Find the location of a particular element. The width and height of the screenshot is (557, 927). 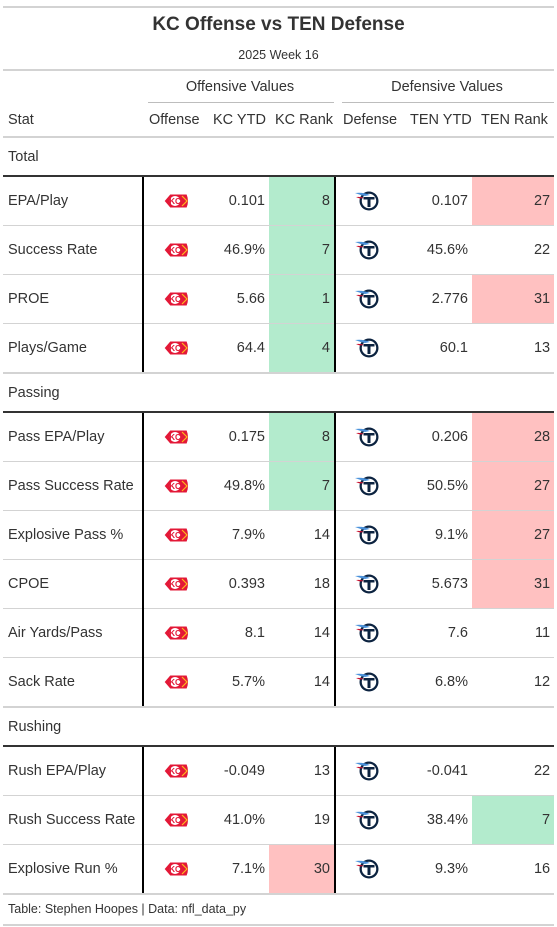

table-row: PROE KC 5.66 1 2.776 31 is located at coordinates (279, 299).